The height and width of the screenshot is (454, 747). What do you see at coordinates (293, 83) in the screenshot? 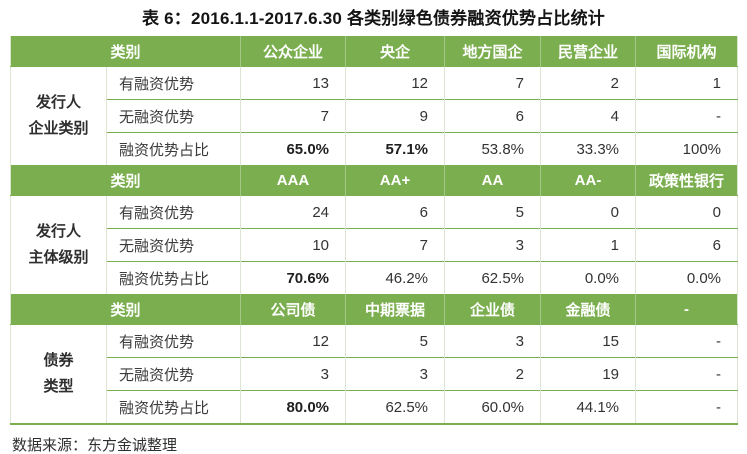
I see `cell: 13` at bounding box center [293, 83].